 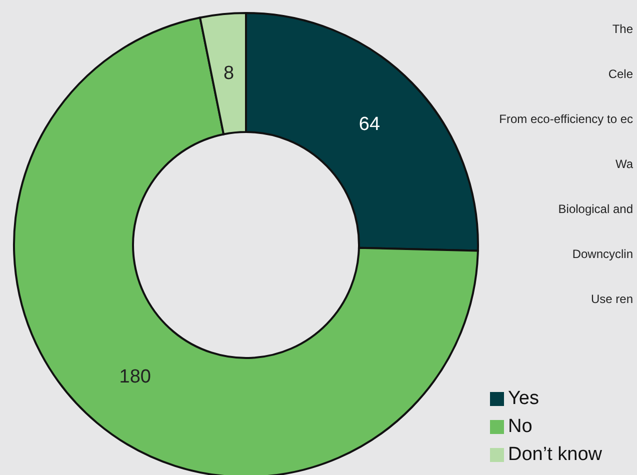 What do you see at coordinates (595, 209) in the screenshot?
I see `text: Biological and` at bounding box center [595, 209].